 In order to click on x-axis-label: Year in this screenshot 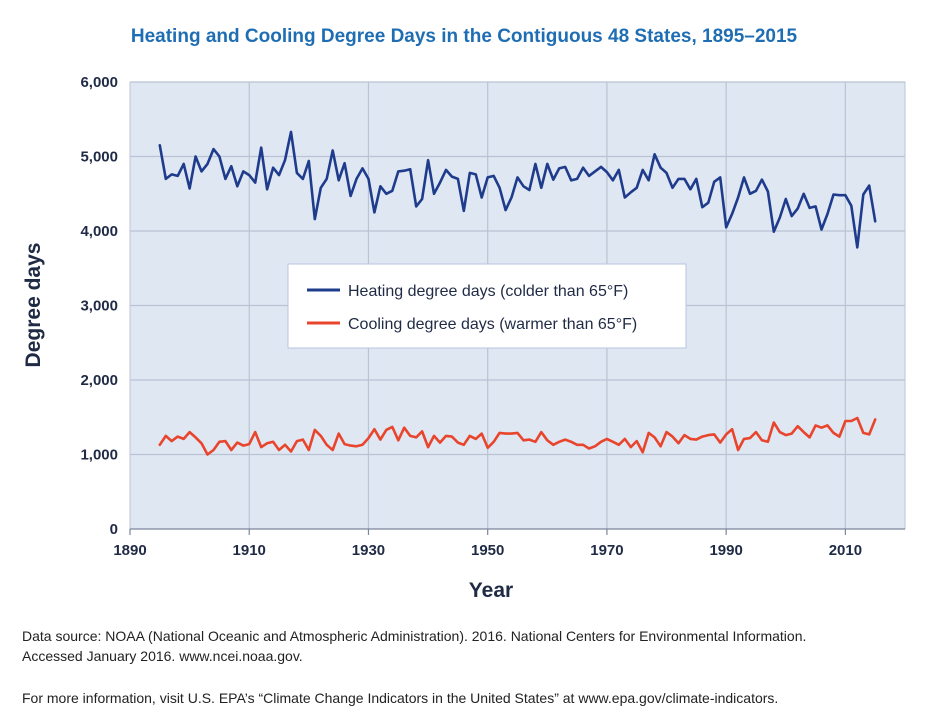, I will do `click(491, 590)`.